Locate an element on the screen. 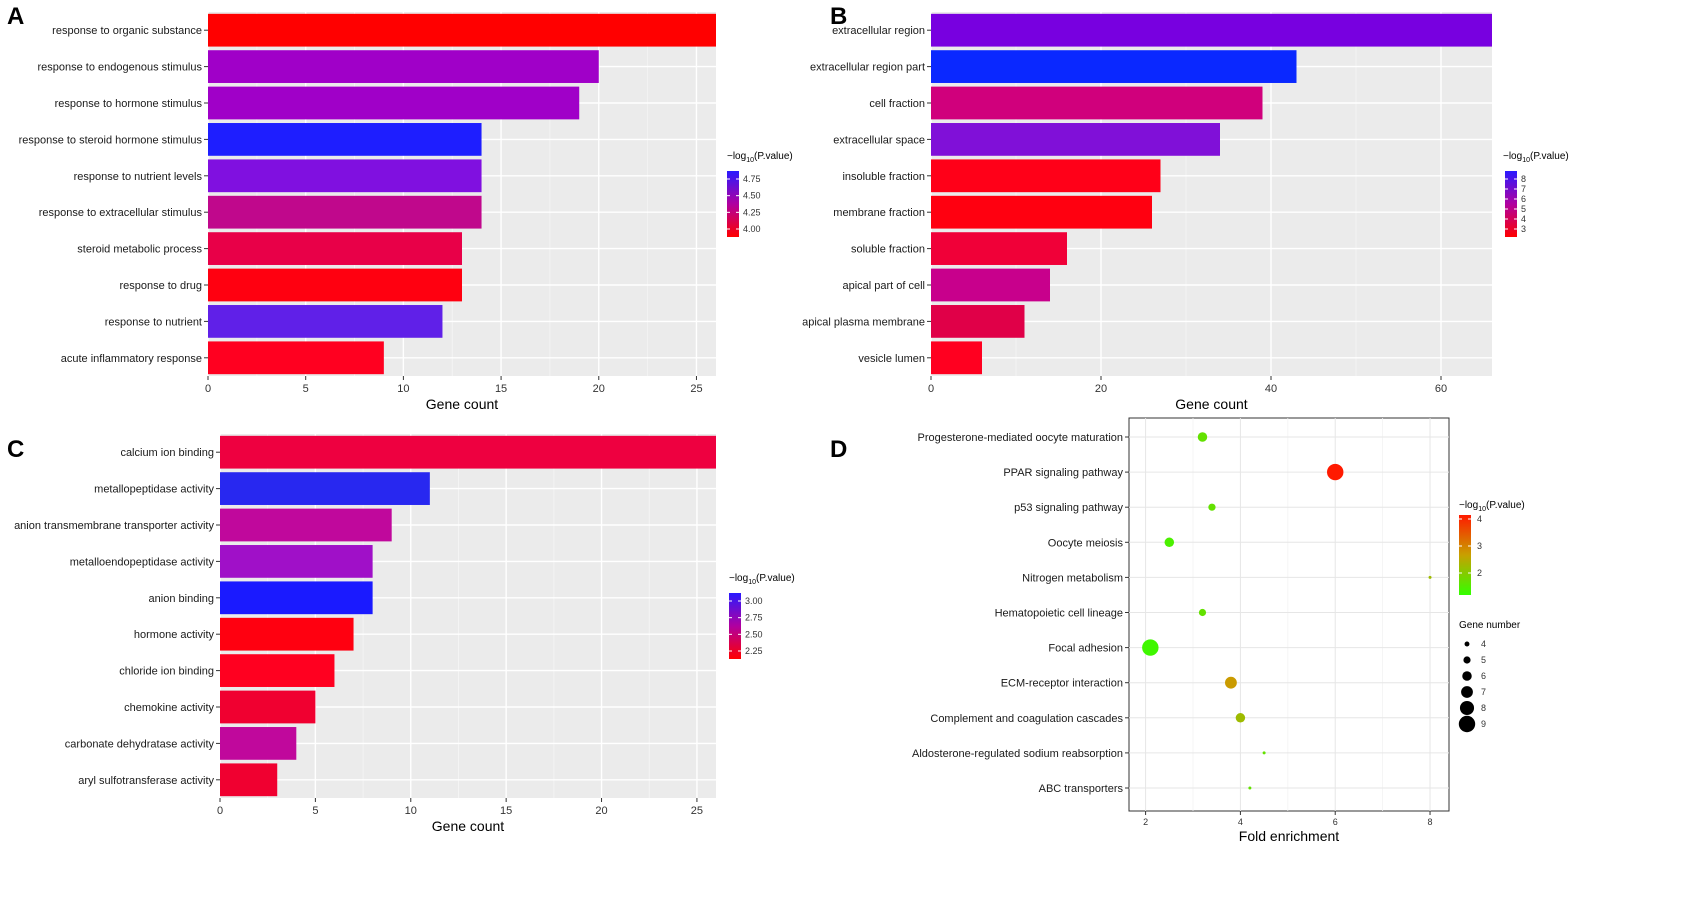 This screenshot has height=909, width=1687. panel-d-size-legend-label: 9 is located at coordinates (1483, 724).